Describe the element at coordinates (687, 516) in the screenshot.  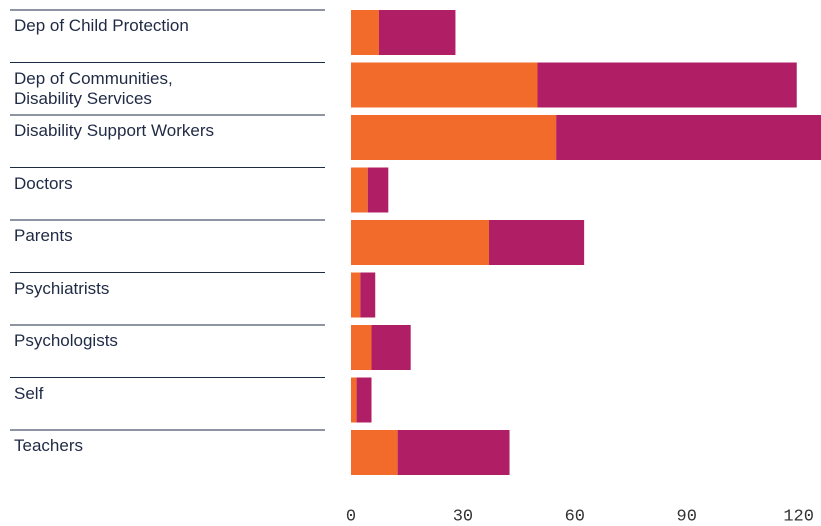
I see `x-tick-label: 90` at that location.